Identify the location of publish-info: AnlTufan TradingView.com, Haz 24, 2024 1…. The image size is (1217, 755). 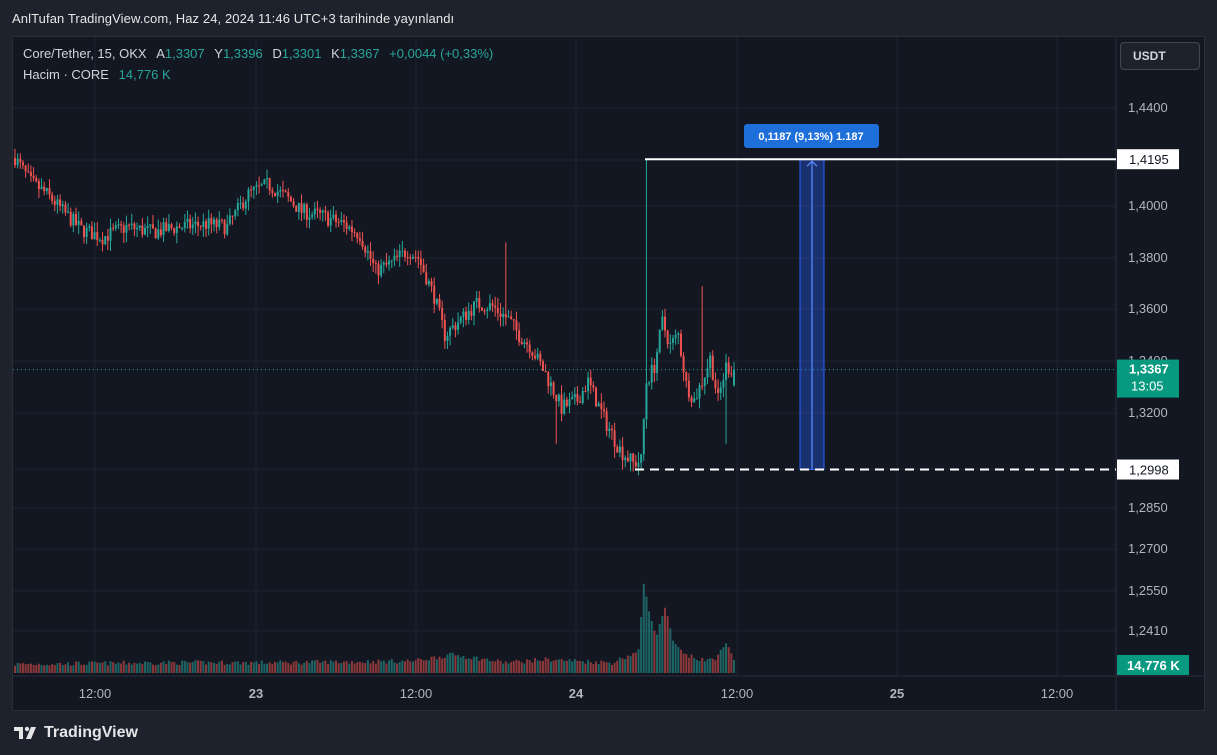
(233, 18).